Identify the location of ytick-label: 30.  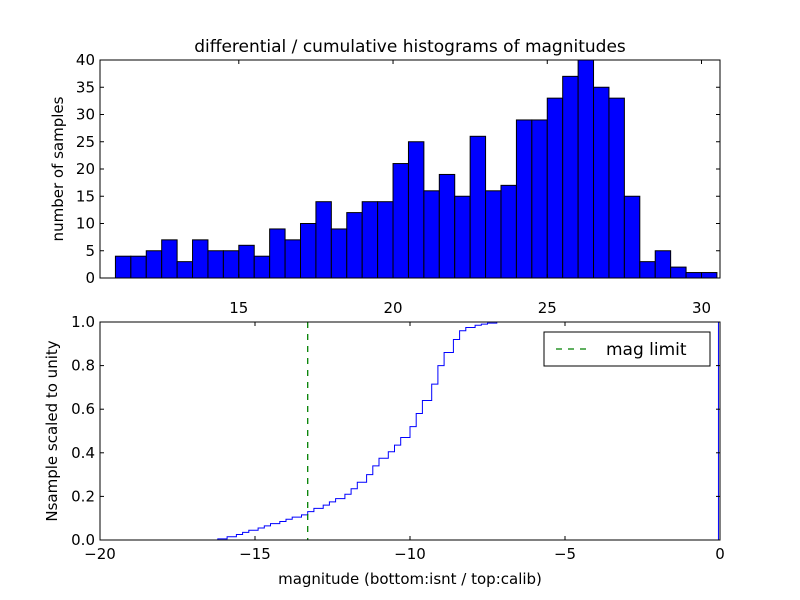
(85, 115).